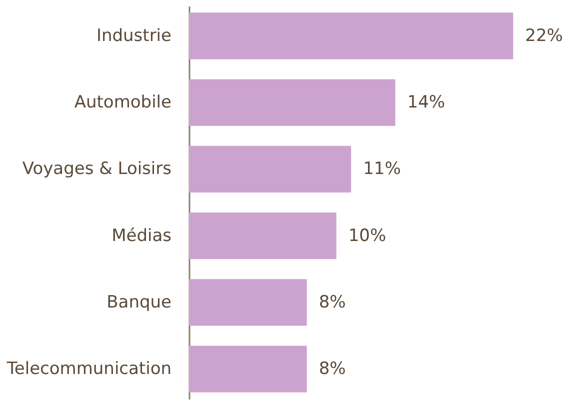  What do you see at coordinates (382, 169) in the screenshot?
I see `data-label: 11%` at bounding box center [382, 169].